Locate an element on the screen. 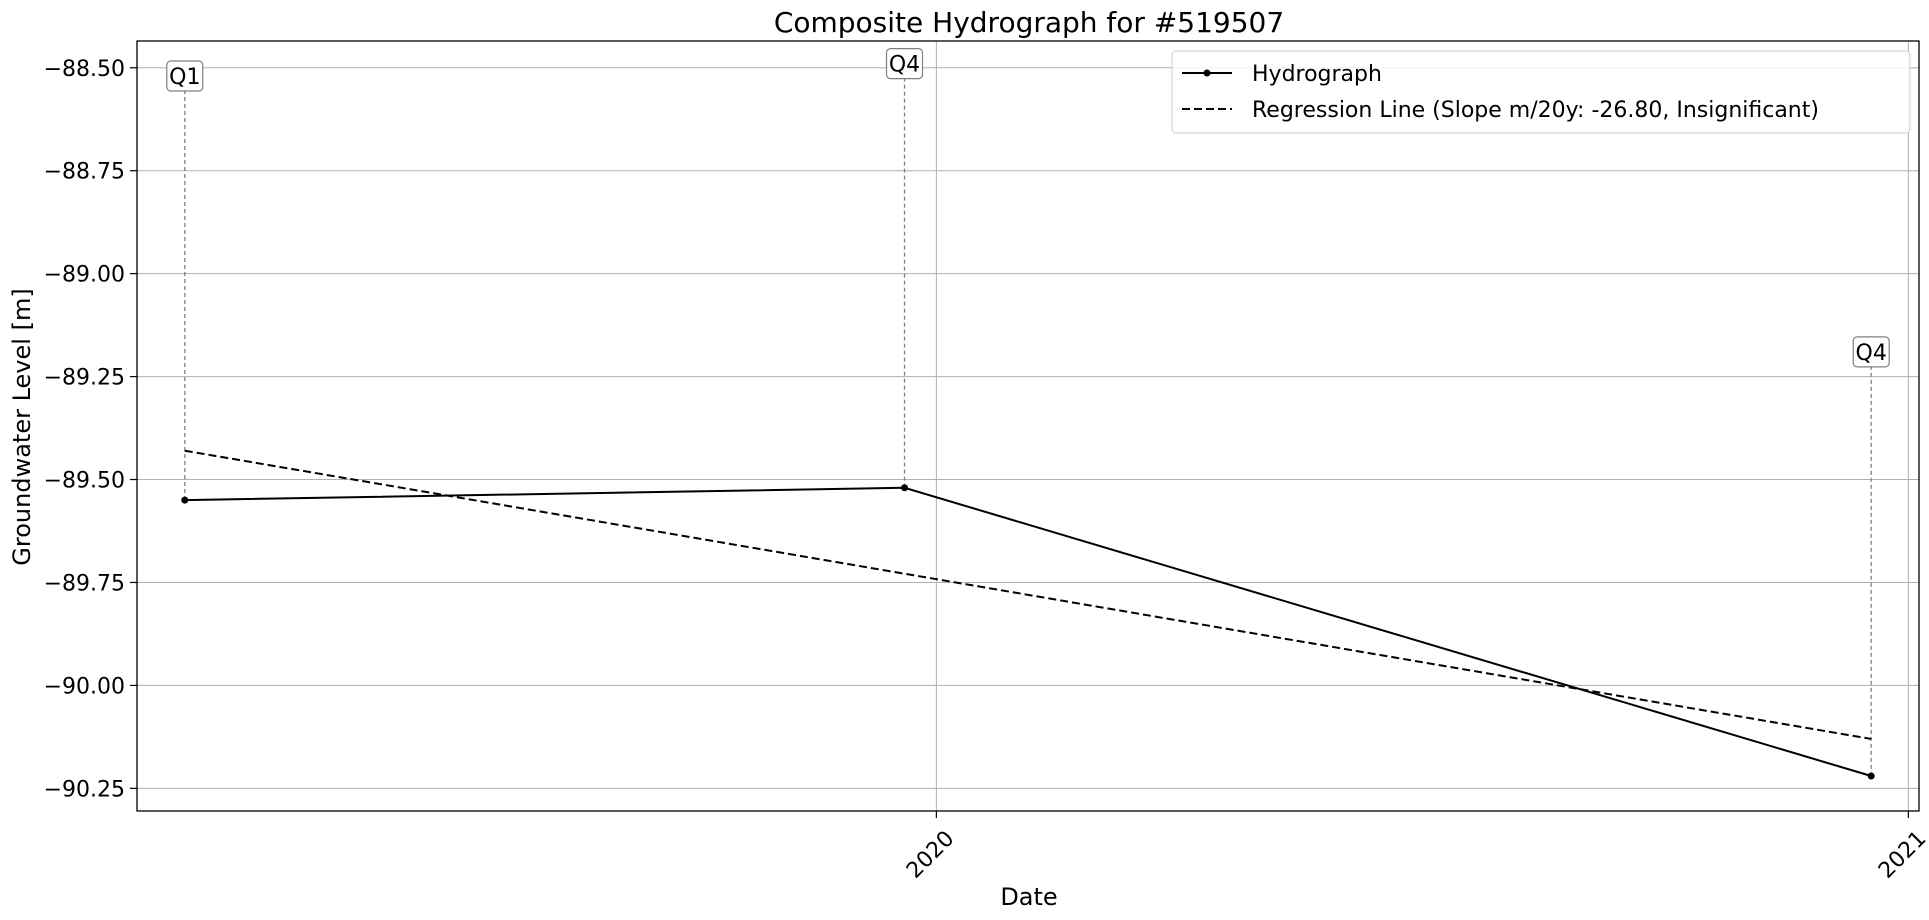 The width and height of the screenshot is (1929, 920). y-tick-label: −88.75 is located at coordinates (84, 172).